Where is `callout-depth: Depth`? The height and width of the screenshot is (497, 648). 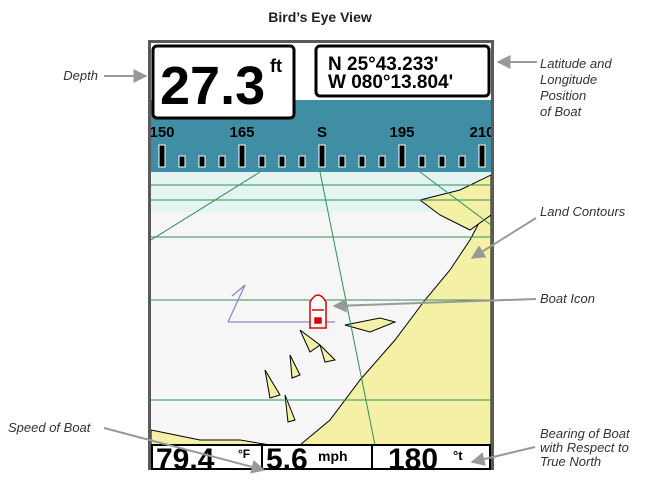
callout-depth: Depth is located at coordinates (80, 75).